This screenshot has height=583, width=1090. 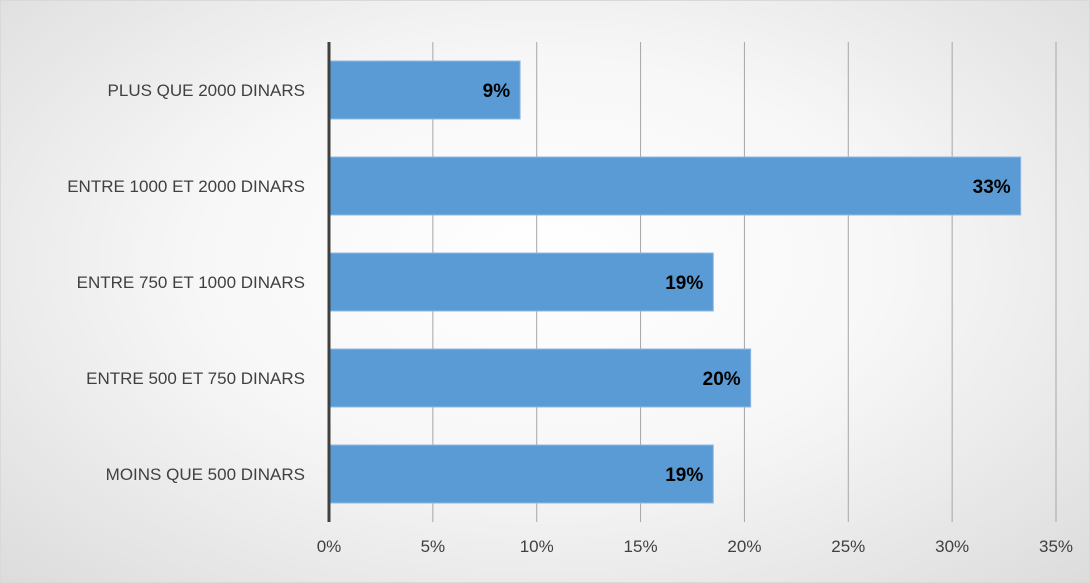 What do you see at coordinates (641, 546) in the screenshot?
I see `x-tick-label: 15%` at bounding box center [641, 546].